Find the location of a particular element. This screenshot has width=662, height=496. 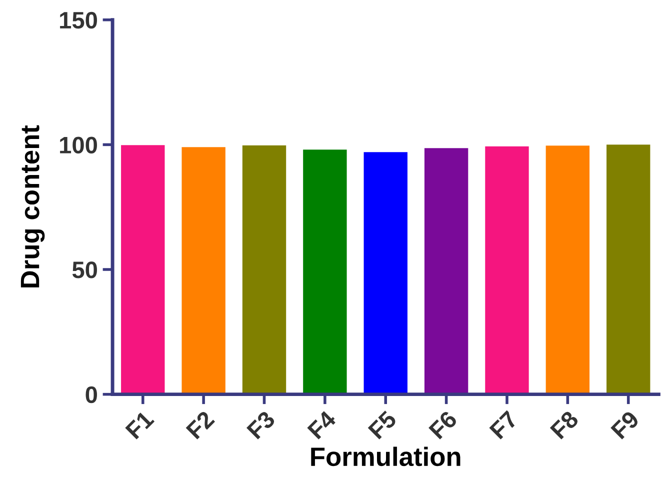

x-tick-label: F2 is located at coordinates (200, 425).